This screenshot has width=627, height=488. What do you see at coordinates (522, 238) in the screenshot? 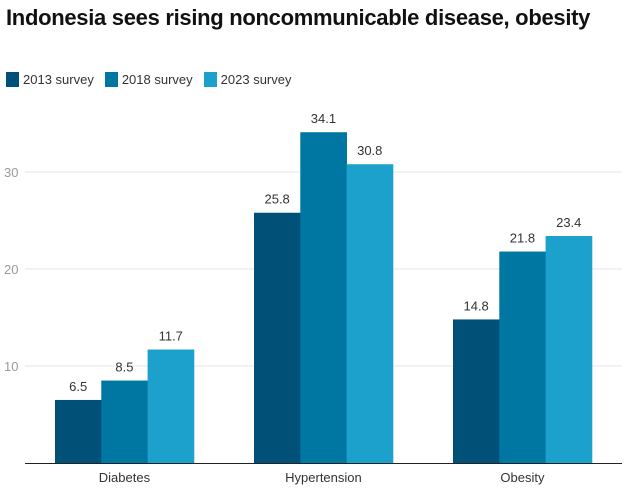
I see `data-label: 21.8` at bounding box center [522, 238].